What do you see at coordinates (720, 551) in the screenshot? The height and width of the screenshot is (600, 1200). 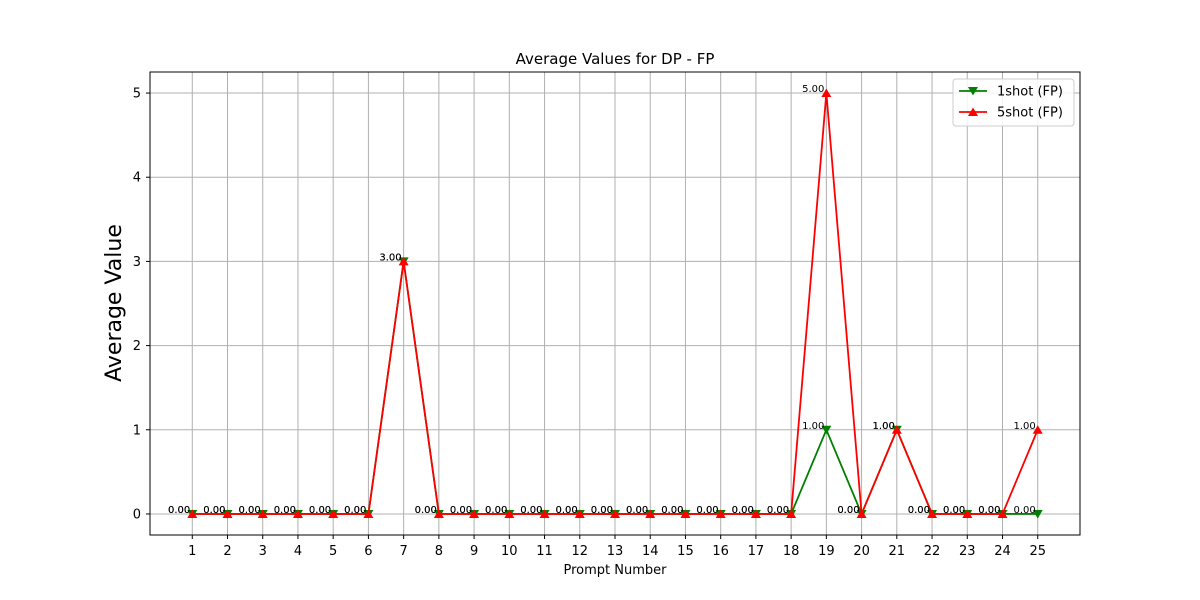 I see `x-tick-label: 16` at bounding box center [720, 551].